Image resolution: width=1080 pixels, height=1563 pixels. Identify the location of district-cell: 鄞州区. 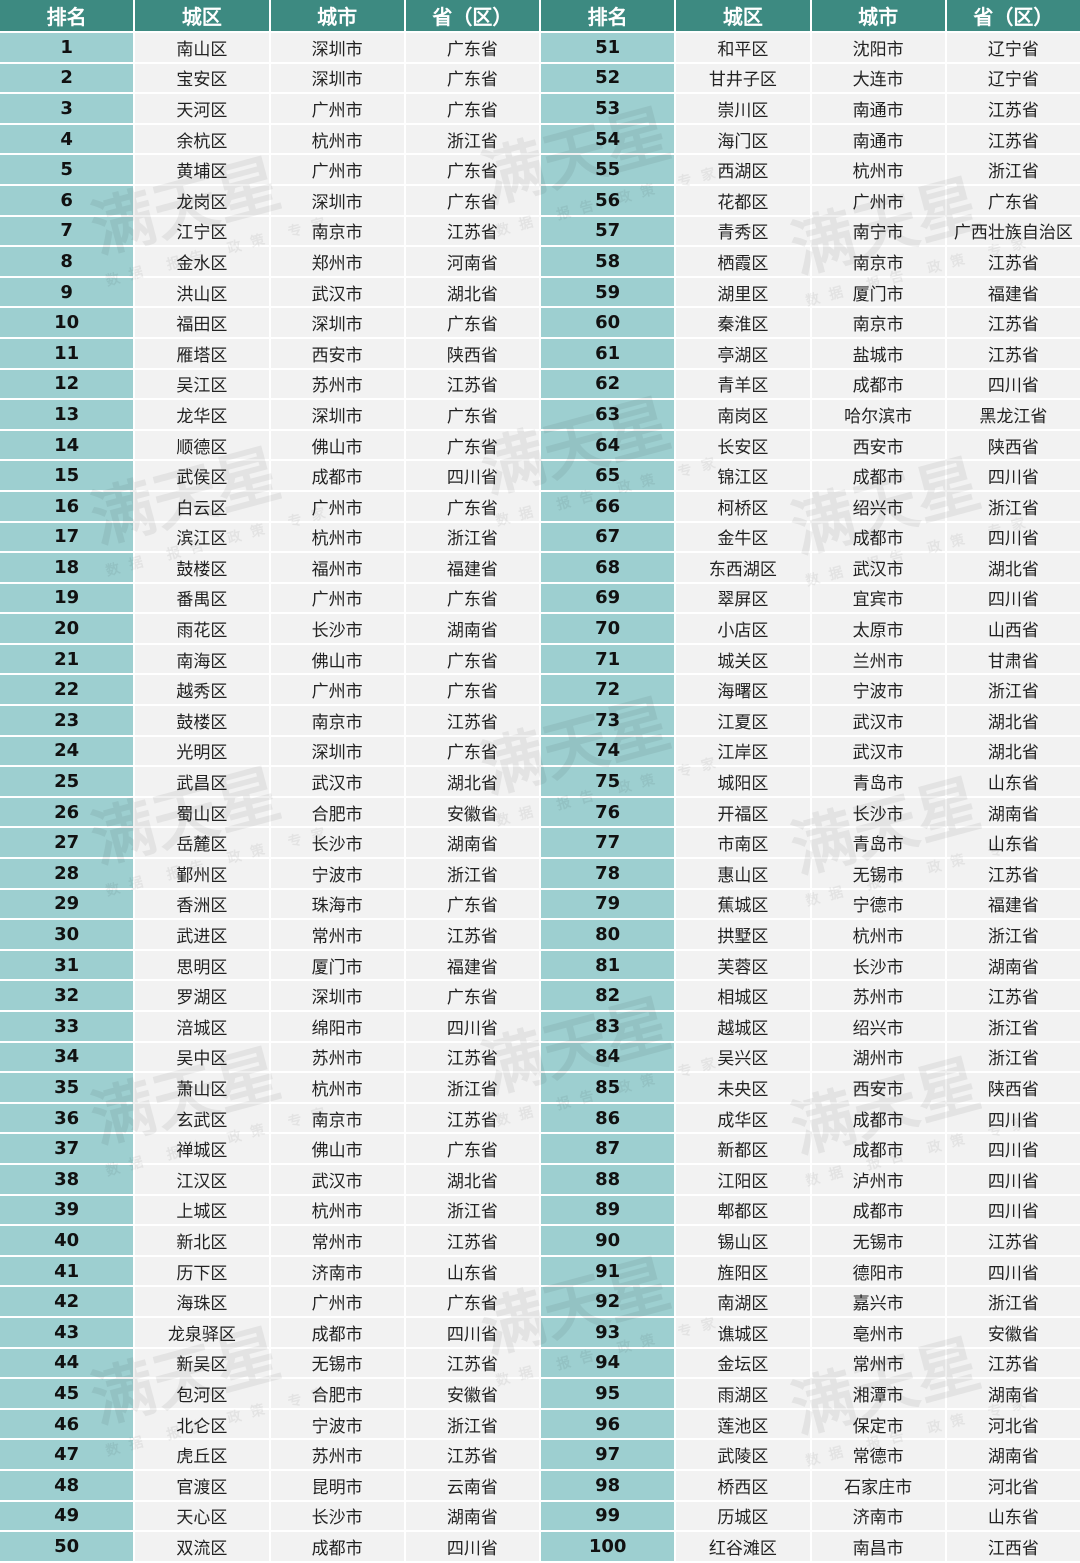
(202, 873).